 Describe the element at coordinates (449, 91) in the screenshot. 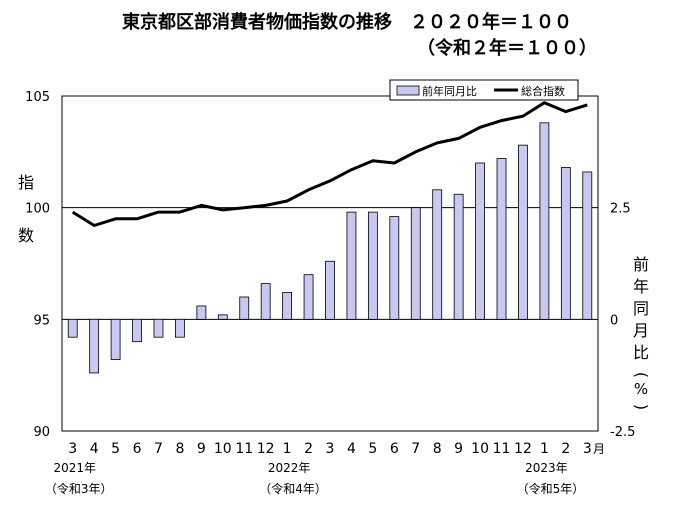

I see `legend-bar-label: 前年同月比` at that location.